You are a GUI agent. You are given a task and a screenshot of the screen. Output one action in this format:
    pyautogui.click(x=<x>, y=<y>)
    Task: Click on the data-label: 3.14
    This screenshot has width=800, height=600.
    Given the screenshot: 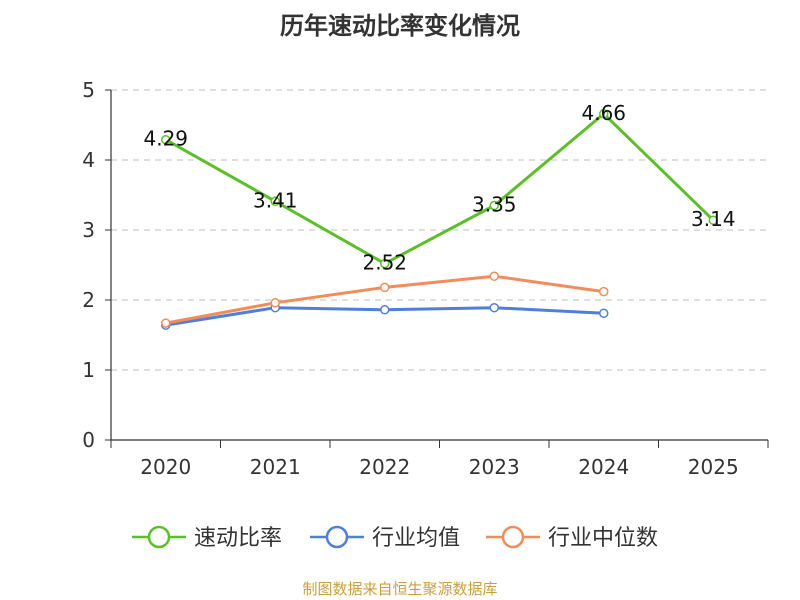 What is the action you would take?
    pyautogui.click(x=713, y=219)
    